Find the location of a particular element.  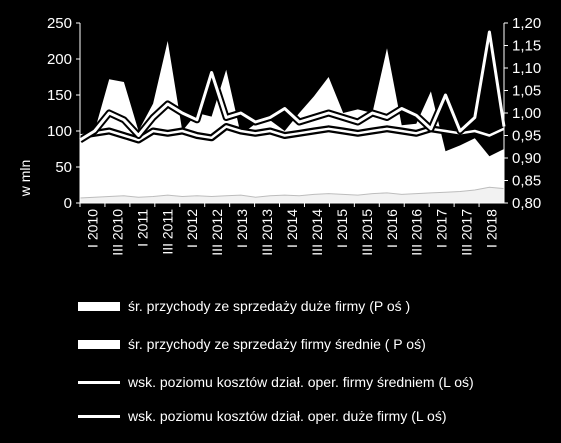

x-tick-label: I 2013 is located at coordinates (242, 228).